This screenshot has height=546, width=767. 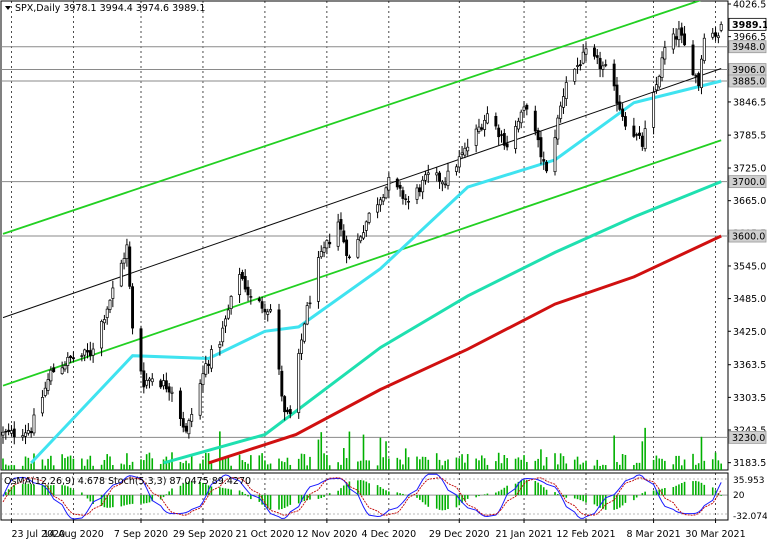 I want to click on price-label: 3230.0, so click(x=748, y=438).